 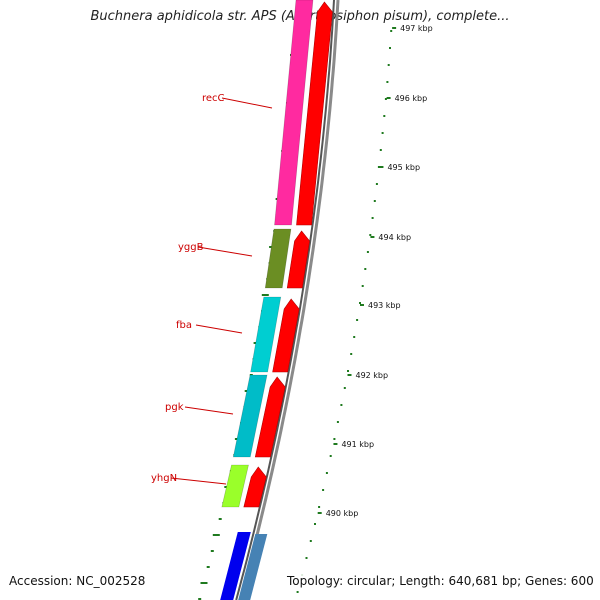 I want to click on gene-block-yhgN, so click(x=235, y=486).